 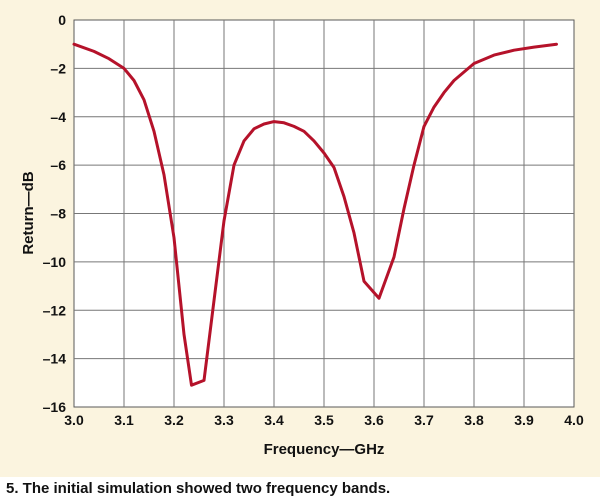 I want to click on y-tick-label: –4, so click(x=58, y=117).